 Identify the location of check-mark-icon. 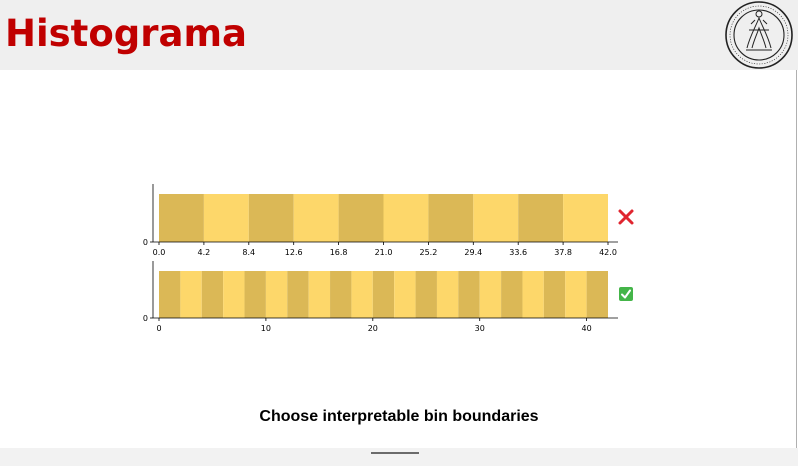
(626, 294).